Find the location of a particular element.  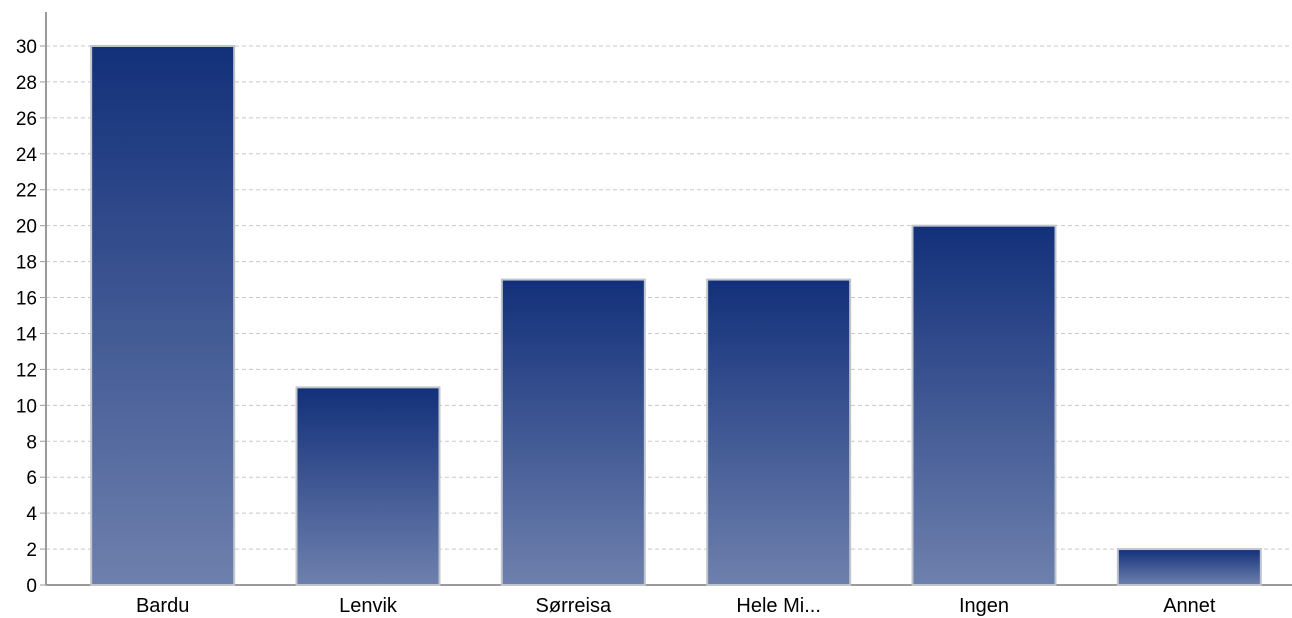

bar-lenvik is located at coordinates (368, 486).